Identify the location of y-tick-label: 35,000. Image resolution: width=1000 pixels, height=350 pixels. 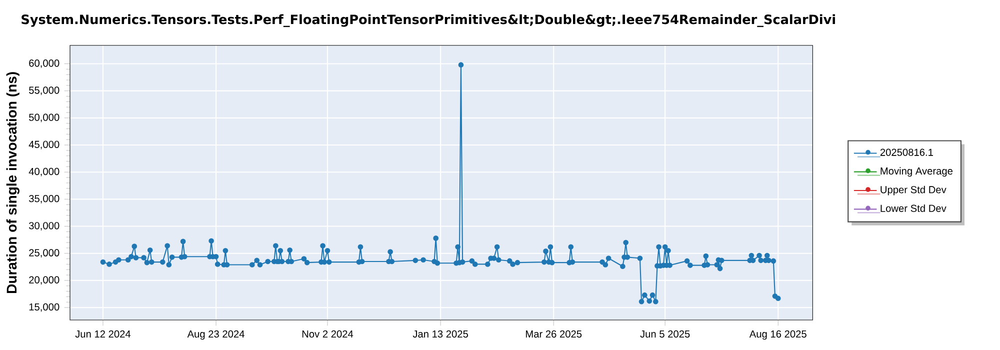
(44, 199).